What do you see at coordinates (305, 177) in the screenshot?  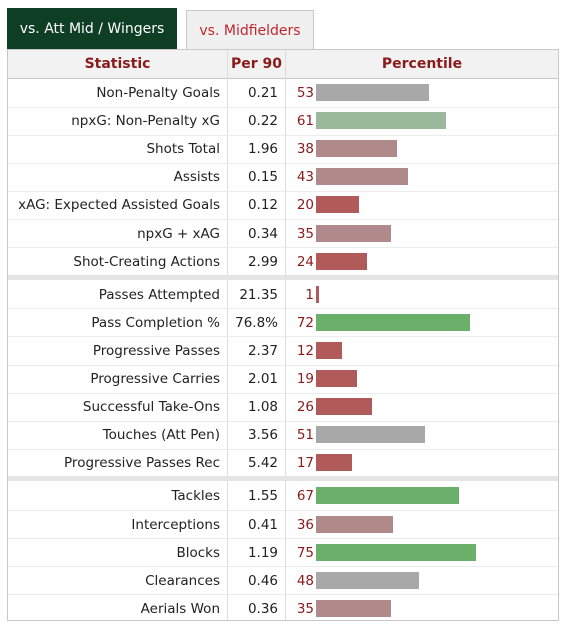 I see `percentile-value: 43` at bounding box center [305, 177].